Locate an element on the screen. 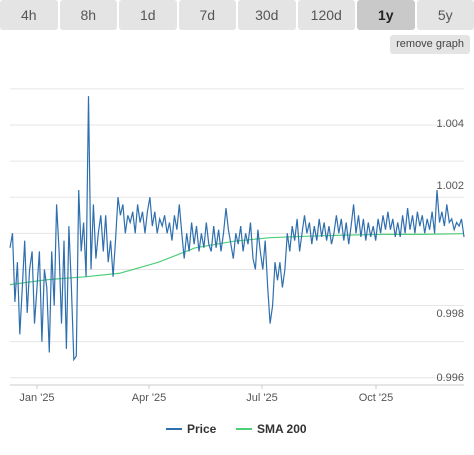 The width and height of the screenshot is (474, 455). range-button-1d: 1d is located at coordinates (148, 15).